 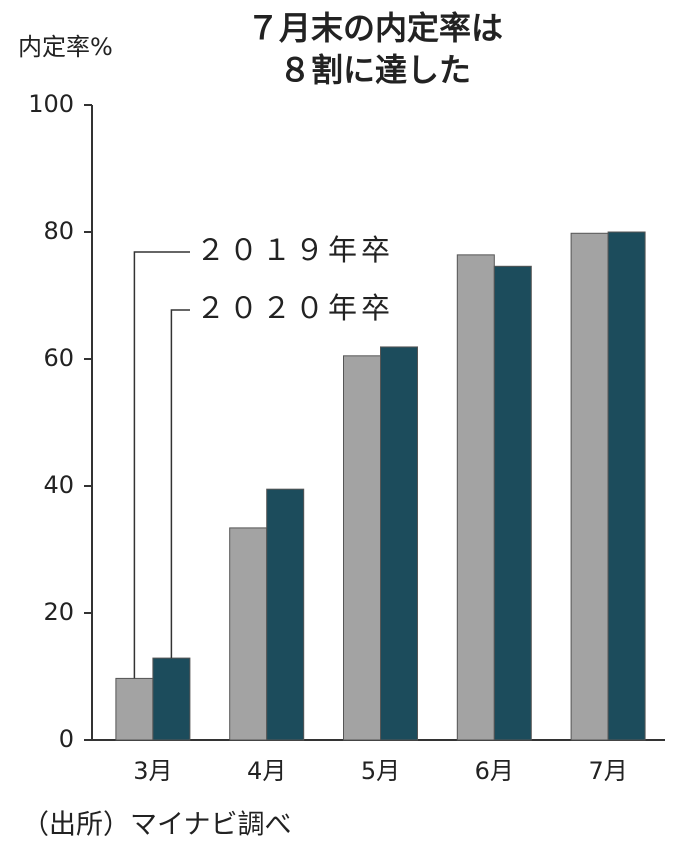 What do you see at coordinates (494, 771) in the screenshot?
I see `x-tick-label: 6月` at bounding box center [494, 771].